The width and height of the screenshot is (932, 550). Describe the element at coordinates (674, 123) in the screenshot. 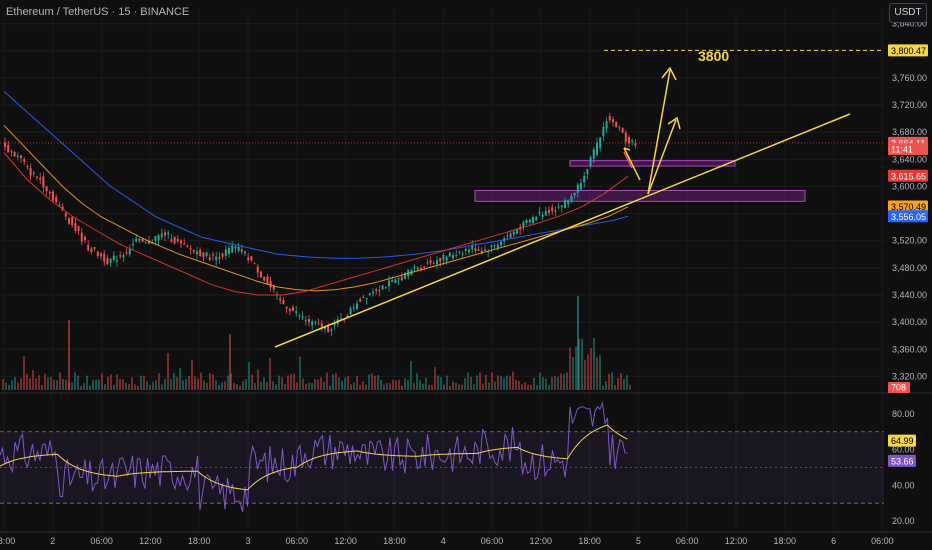

I see `arrow-head` at that location.